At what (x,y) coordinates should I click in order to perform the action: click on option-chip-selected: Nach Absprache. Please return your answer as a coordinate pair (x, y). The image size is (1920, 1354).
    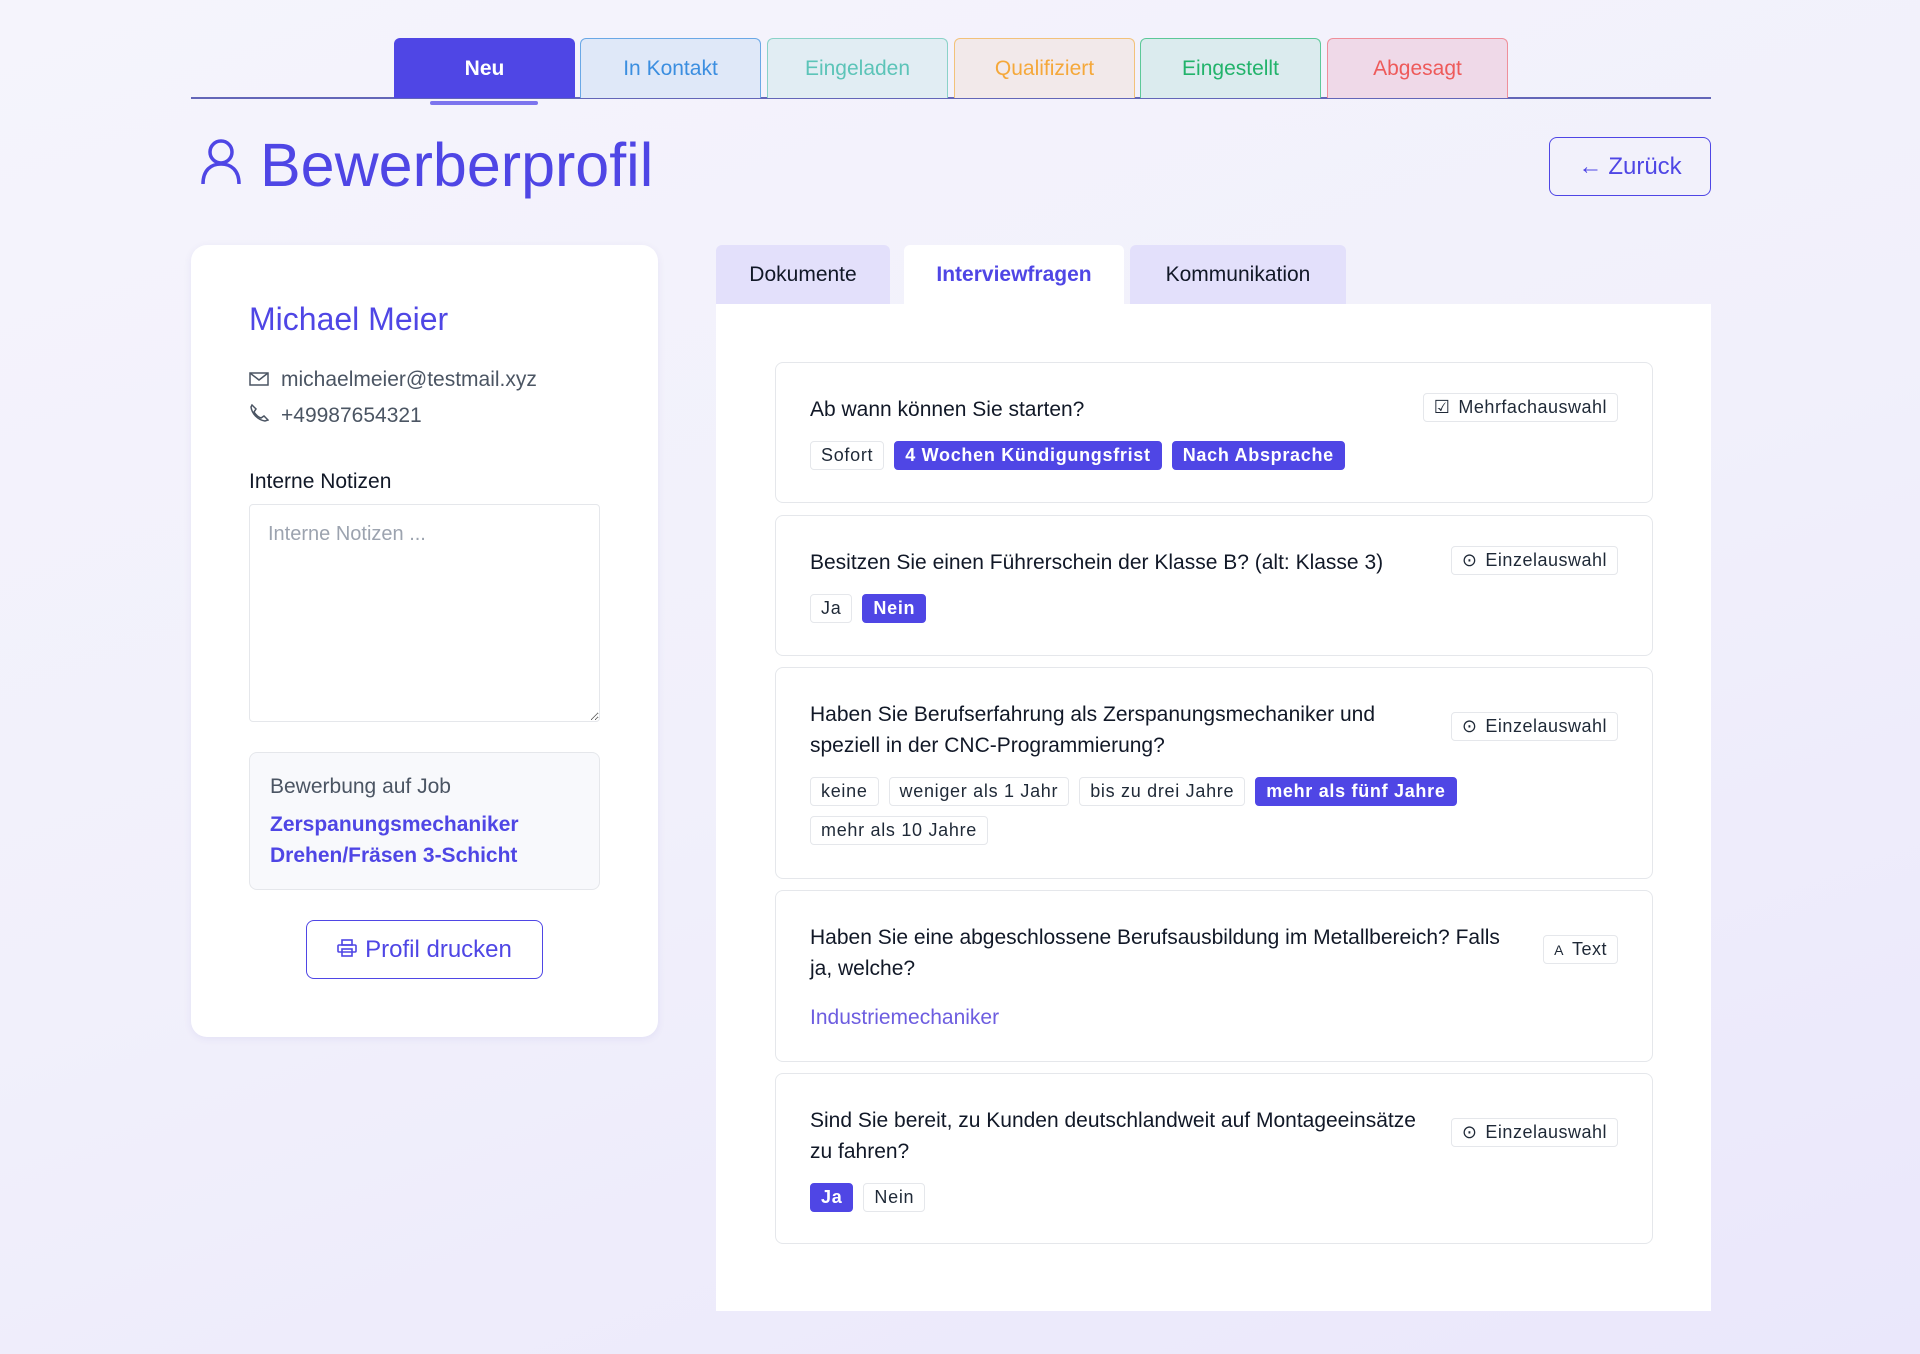
    Looking at the image, I should click on (1258, 455).